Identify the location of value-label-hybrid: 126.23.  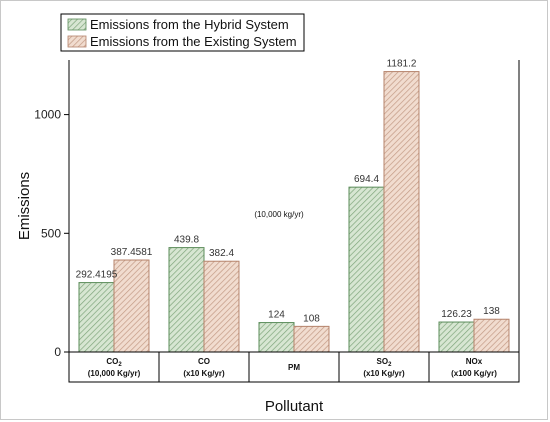
(456, 314).